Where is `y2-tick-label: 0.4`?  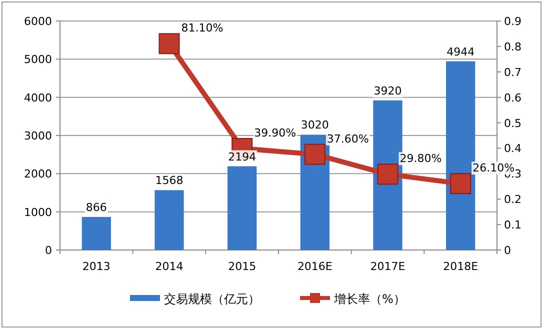 y2-tick-label: 0.4 is located at coordinates (513, 149).